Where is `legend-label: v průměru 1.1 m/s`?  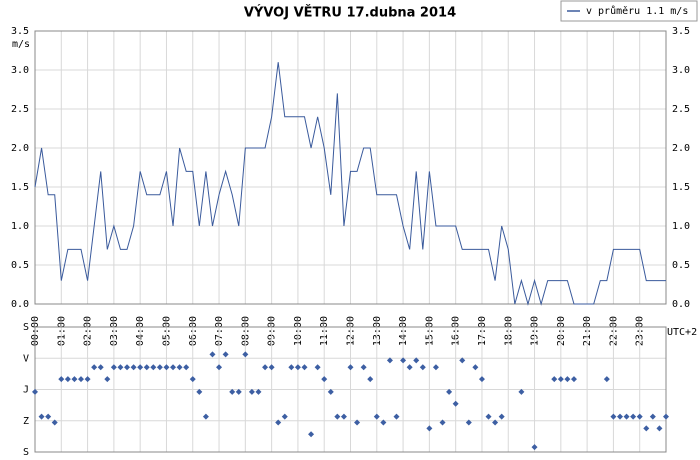
legend-label: v průměru 1.1 m/s is located at coordinates (637, 11).